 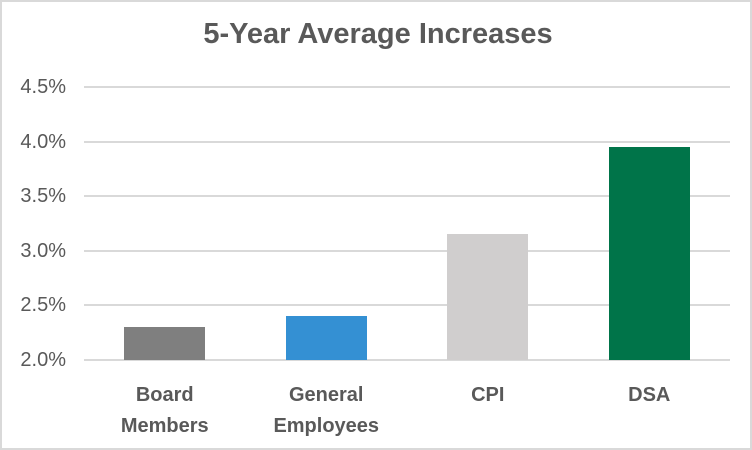 What do you see at coordinates (43, 360) in the screenshot?
I see `y-tick-label: 2.0%` at bounding box center [43, 360].